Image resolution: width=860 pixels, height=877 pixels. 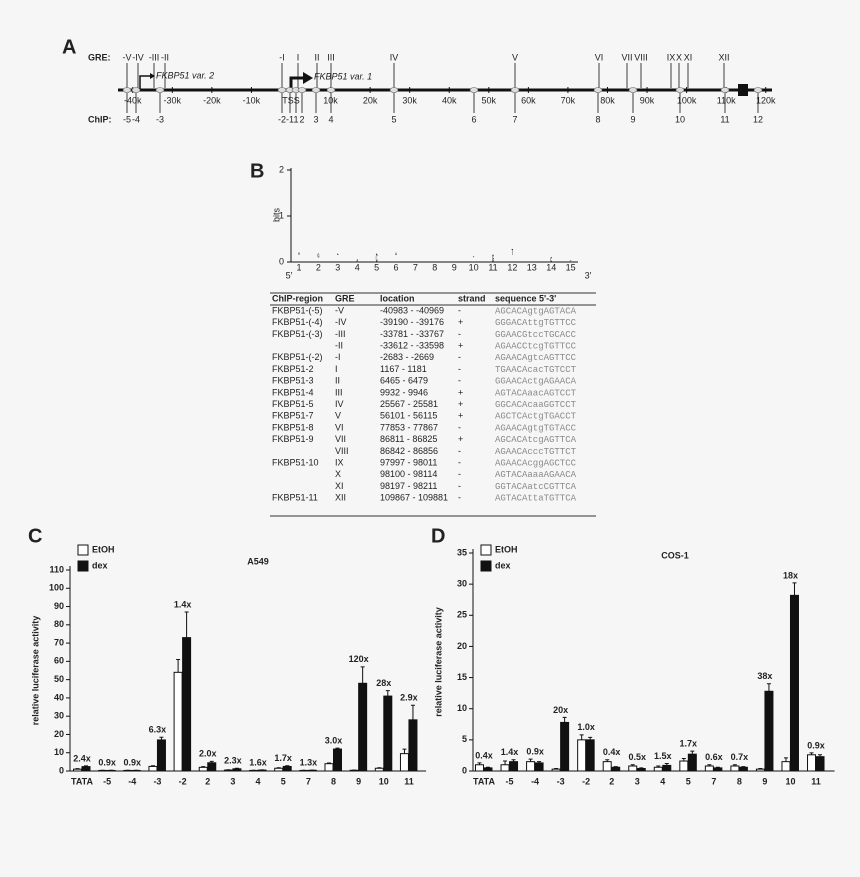 What do you see at coordinates (714, 757) in the screenshot?
I see `fold-label: 0.6x` at bounding box center [714, 757].